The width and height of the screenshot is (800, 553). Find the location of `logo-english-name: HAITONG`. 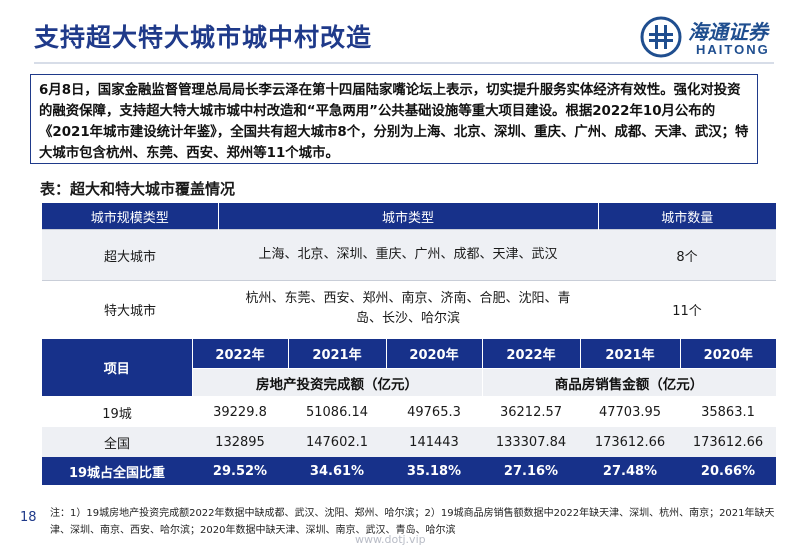

logo-english-name: HAITONG is located at coordinates (733, 49).